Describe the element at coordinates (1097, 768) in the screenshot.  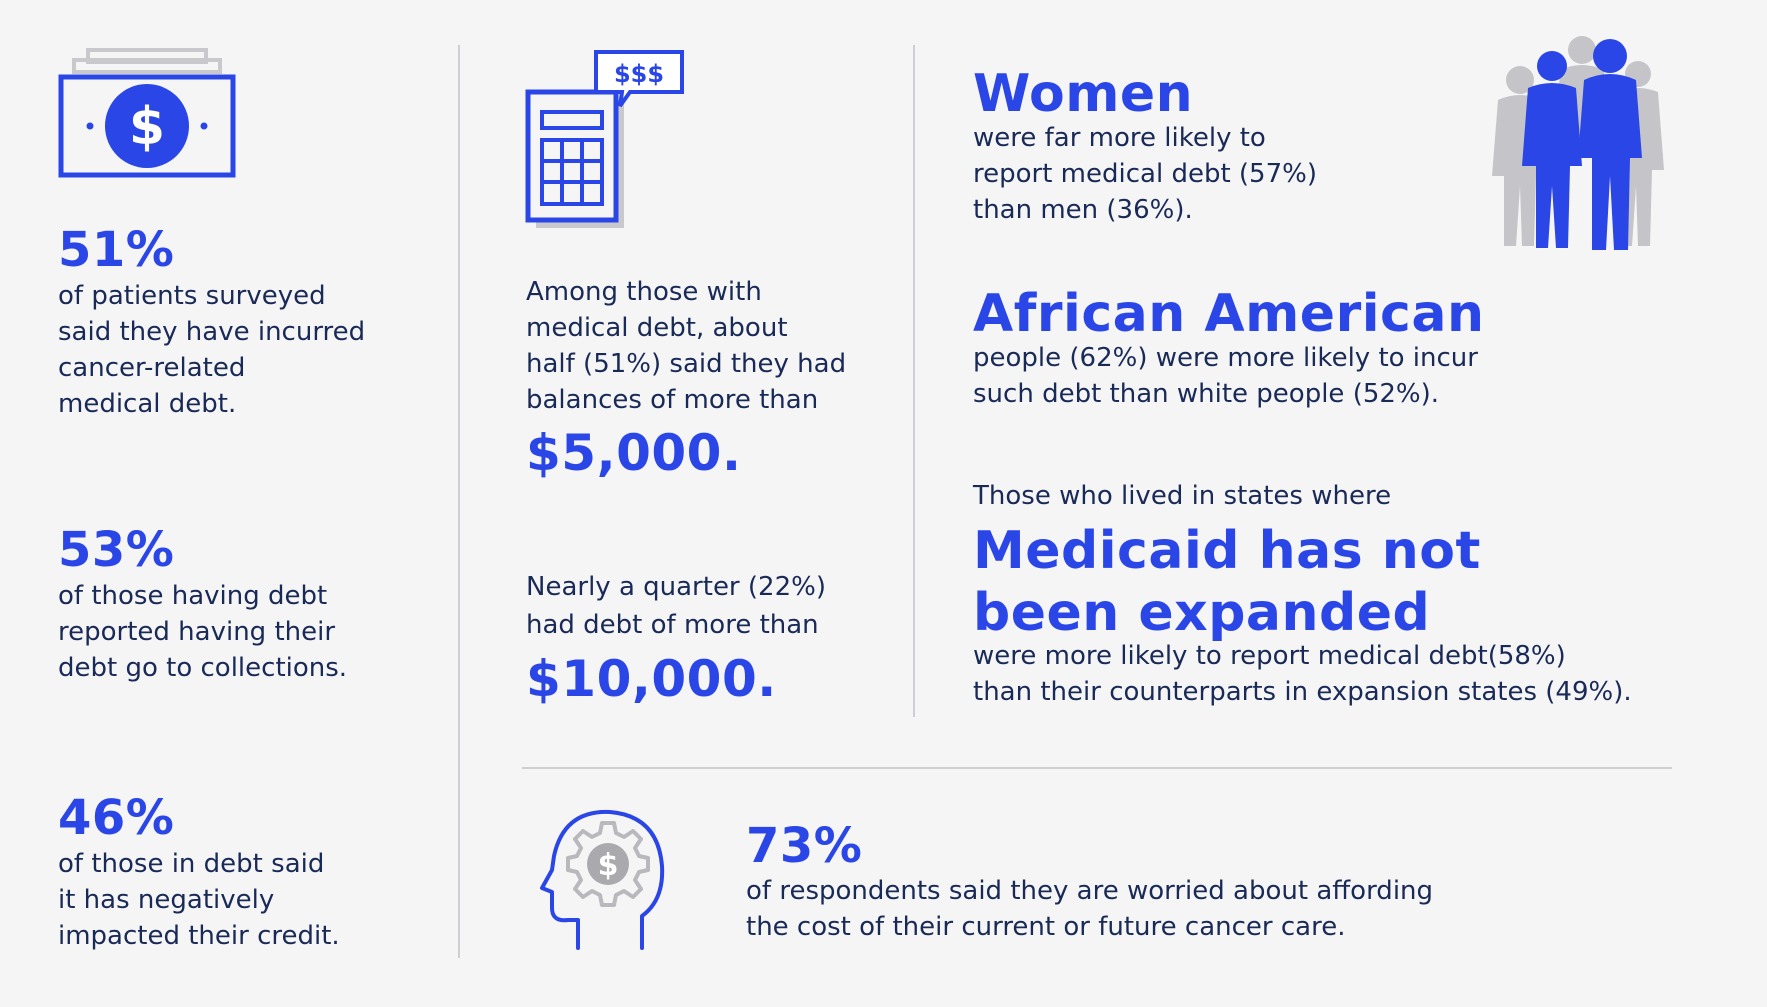
I see `divider-bottom` at that location.